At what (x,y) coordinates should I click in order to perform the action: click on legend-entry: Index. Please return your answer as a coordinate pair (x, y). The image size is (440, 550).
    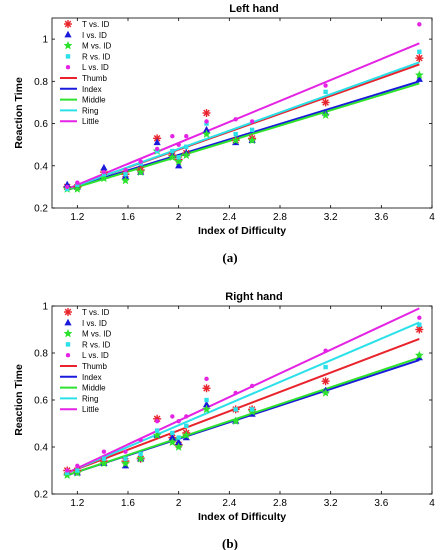
    Looking at the image, I should click on (92, 89).